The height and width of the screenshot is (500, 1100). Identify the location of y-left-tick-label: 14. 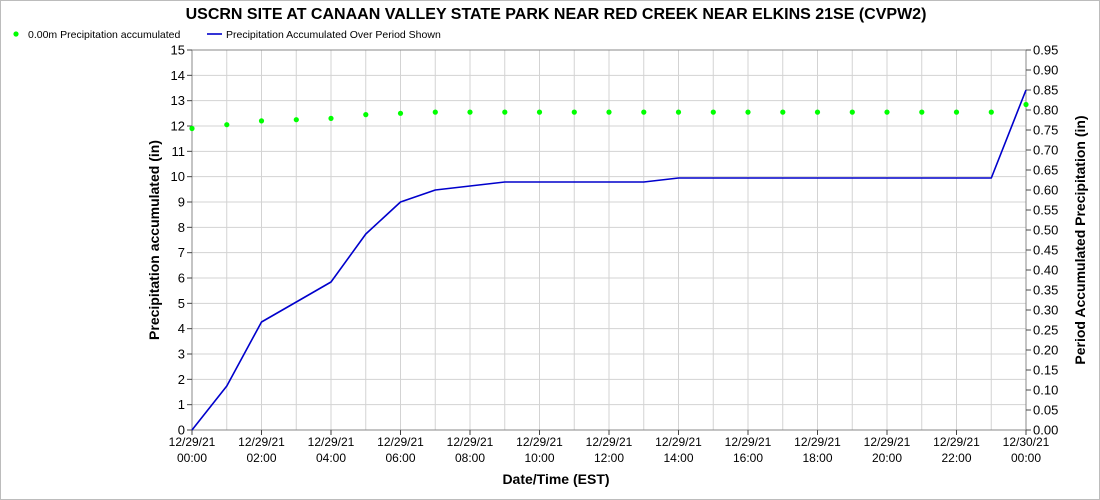
(178, 75).